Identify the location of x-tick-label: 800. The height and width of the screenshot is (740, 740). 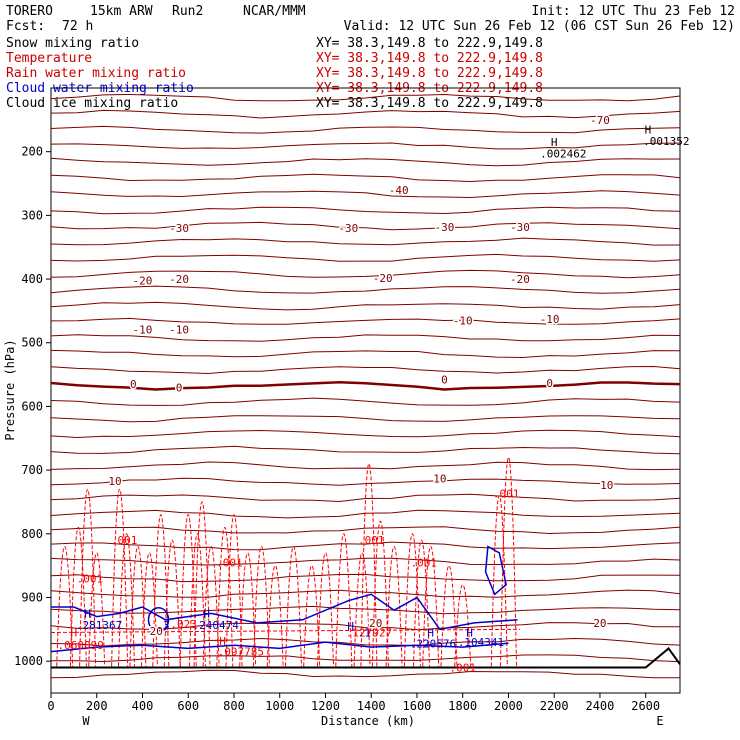
(234, 706).